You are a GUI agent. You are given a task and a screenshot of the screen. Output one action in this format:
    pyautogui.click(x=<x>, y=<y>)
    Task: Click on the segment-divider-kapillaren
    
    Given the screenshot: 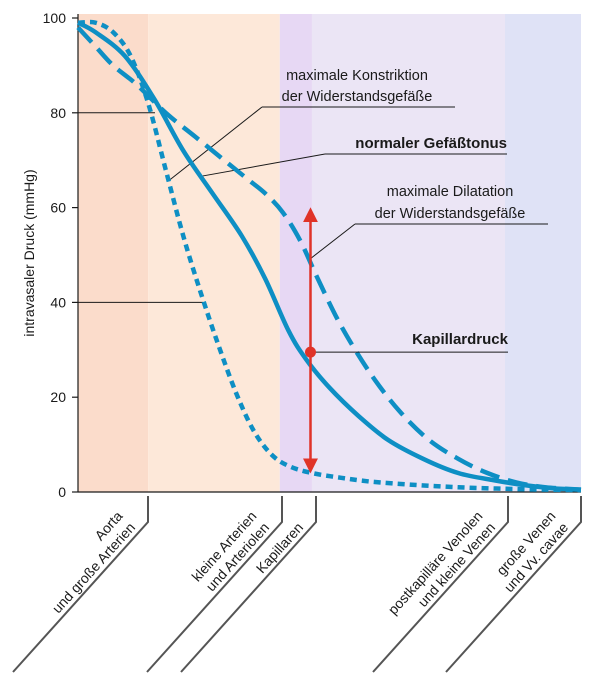 What is the action you would take?
    pyautogui.click(x=248, y=584)
    